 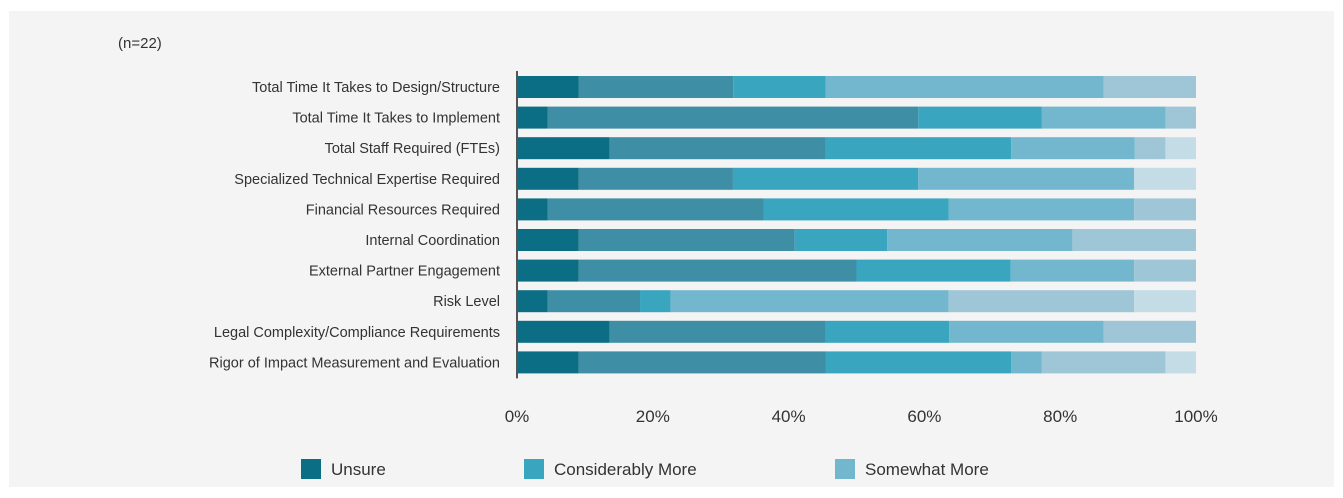 What do you see at coordinates (432, 241) in the screenshot?
I see `category-label: Internal Coordination` at bounding box center [432, 241].